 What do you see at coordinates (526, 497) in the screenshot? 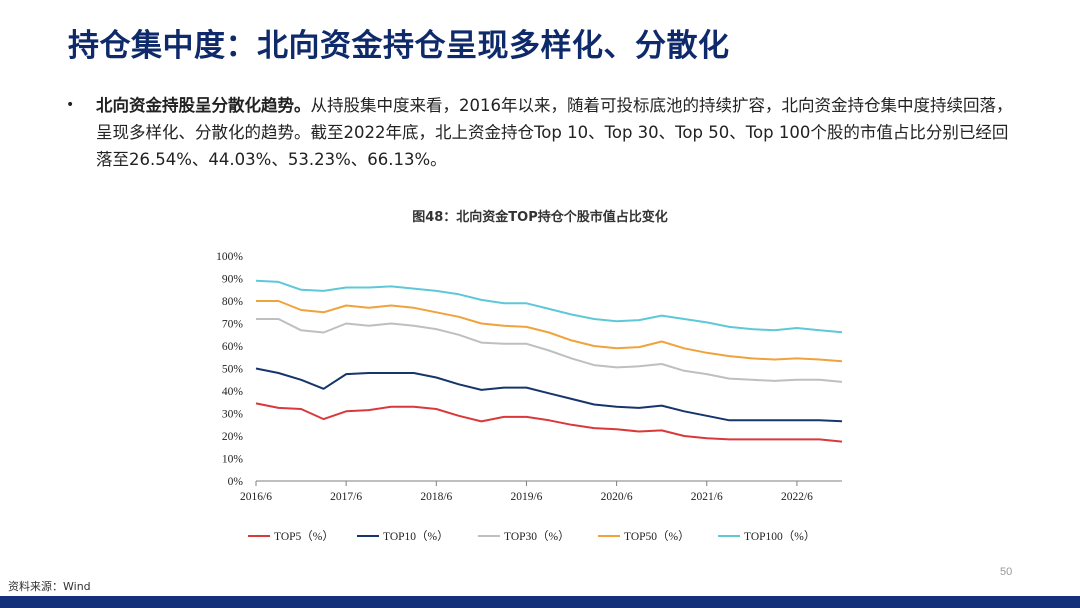
I see `x-tick-label: 2019/6` at bounding box center [526, 497].